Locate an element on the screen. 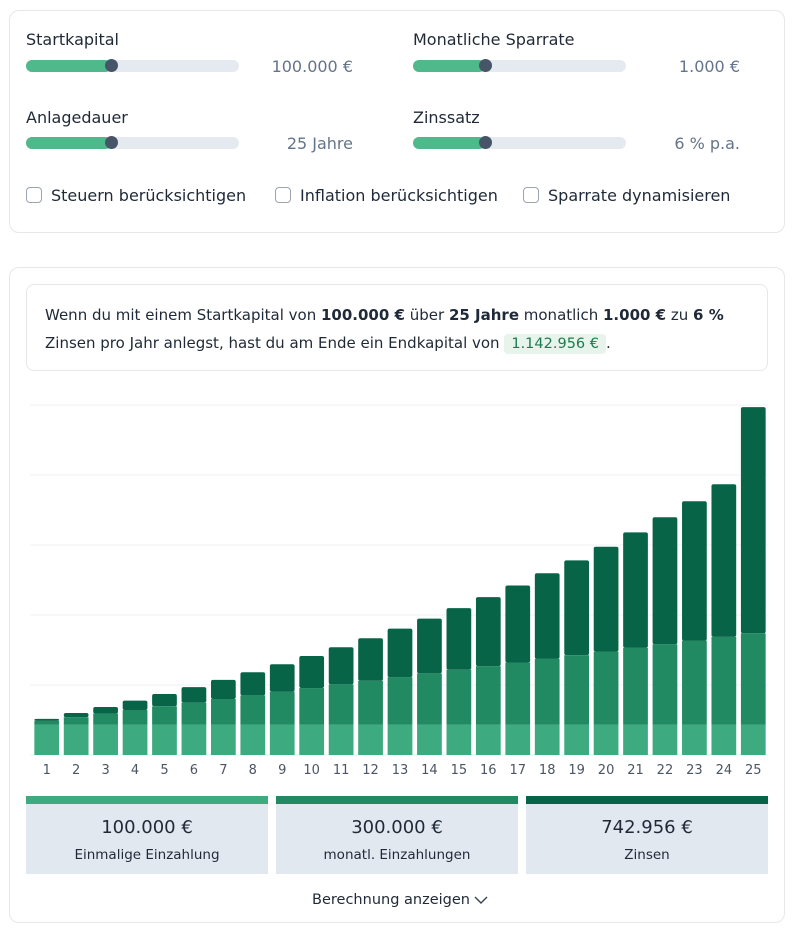  inflation-checkbox: Inflation berücksichtigen is located at coordinates (386, 195).